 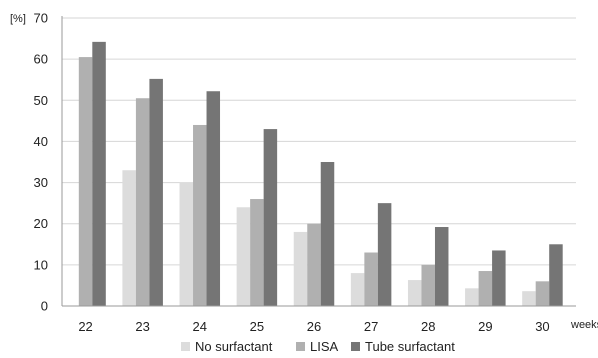 What do you see at coordinates (410, 346) in the screenshot?
I see `legend-label: Tube surfactant` at bounding box center [410, 346].